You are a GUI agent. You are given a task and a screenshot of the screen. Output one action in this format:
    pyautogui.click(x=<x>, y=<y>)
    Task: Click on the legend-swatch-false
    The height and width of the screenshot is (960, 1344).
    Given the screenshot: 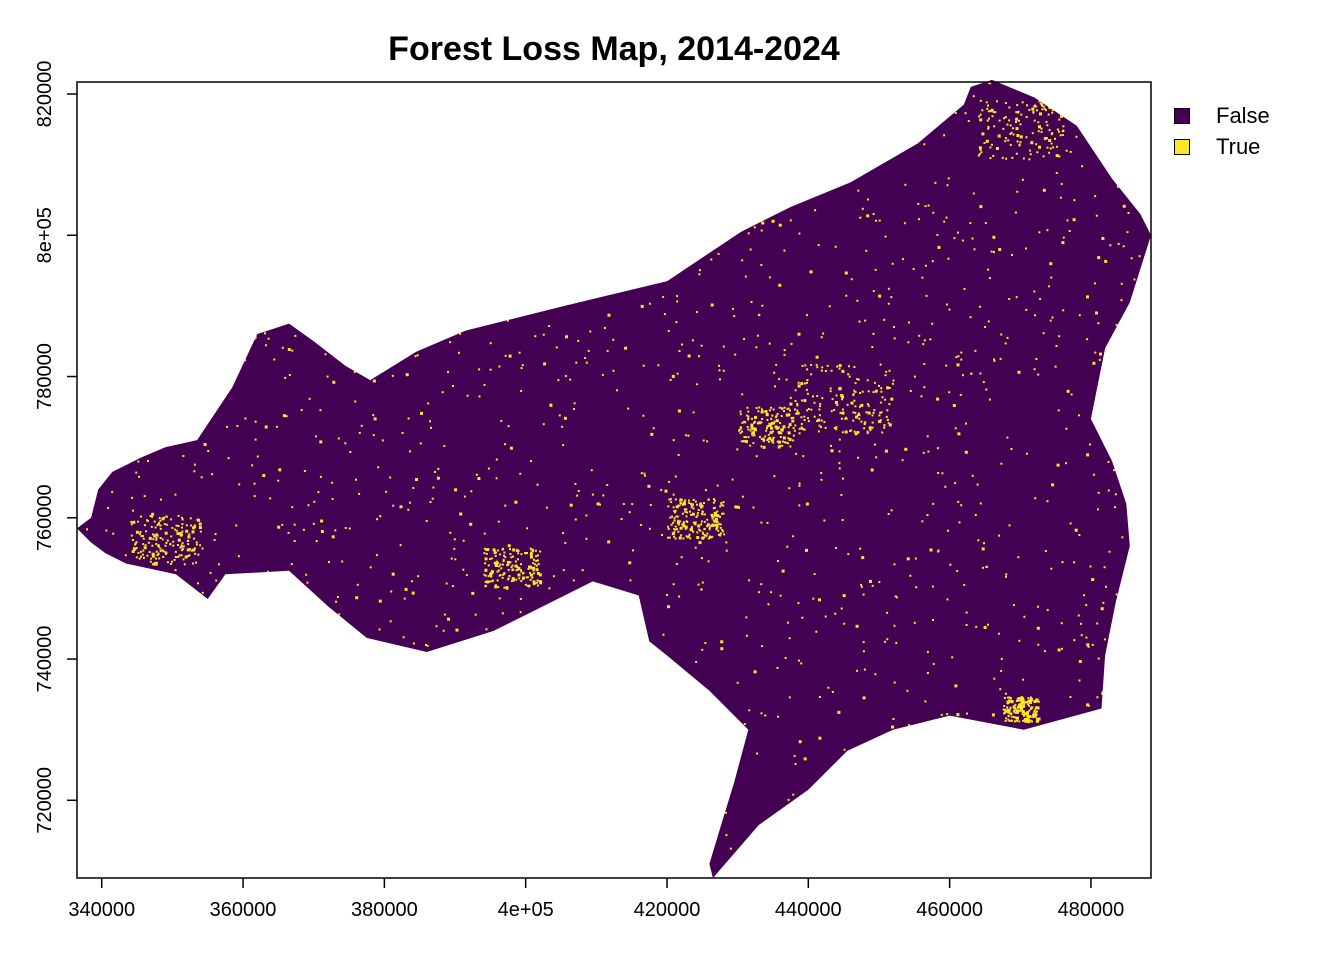 What is the action you would take?
    pyautogui.click(x=1182, y=115)
    